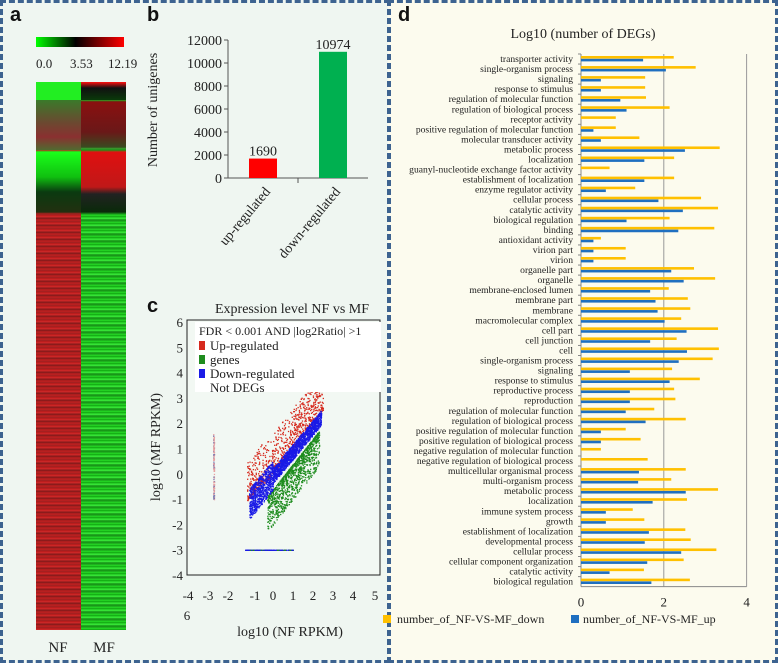 The image size is (778, 663). I want to click on category-label: single-organism process, so click(526, 361).